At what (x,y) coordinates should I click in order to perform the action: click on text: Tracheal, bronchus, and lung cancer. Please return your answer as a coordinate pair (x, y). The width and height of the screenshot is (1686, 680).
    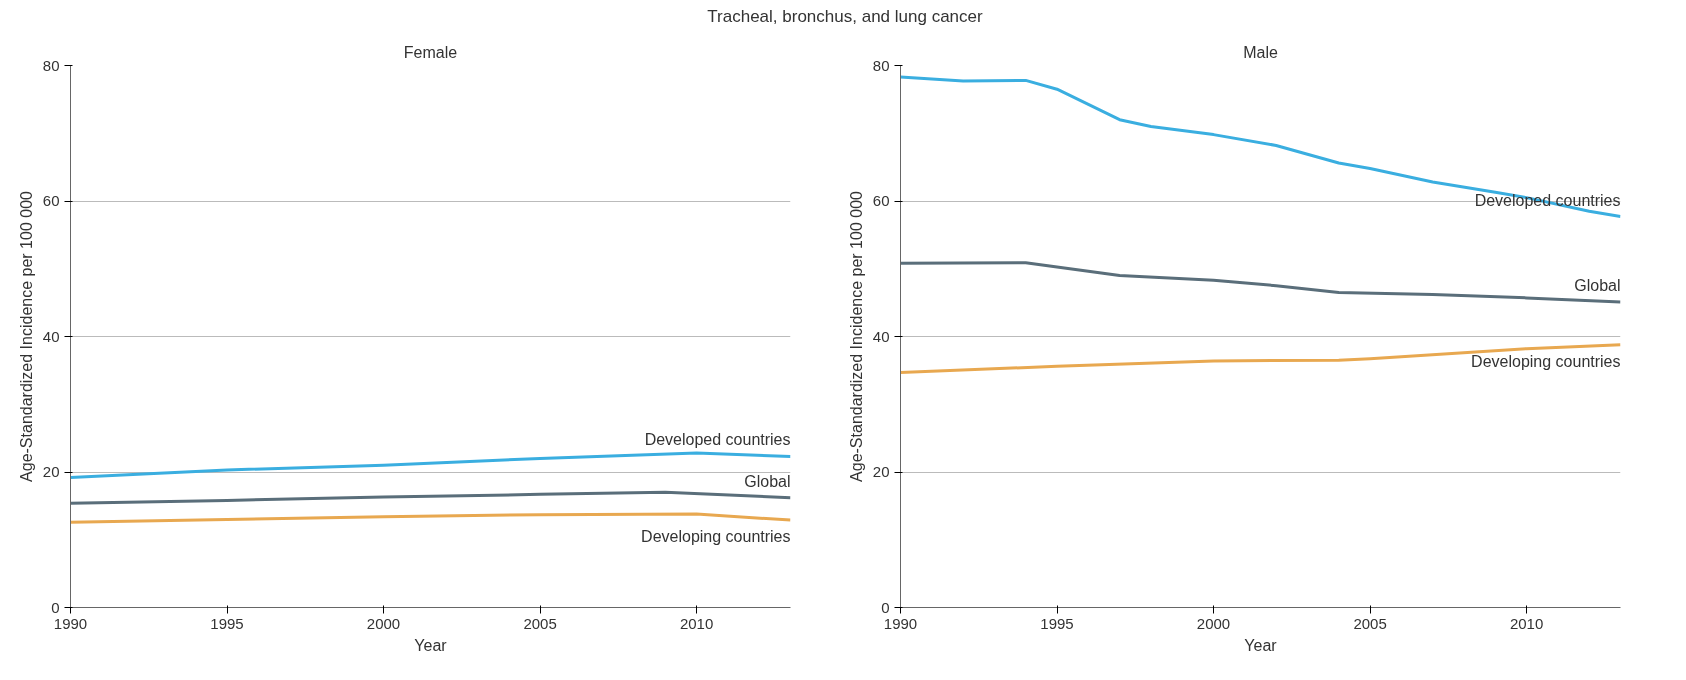
    Looking at the image, I should click on (845, 17).